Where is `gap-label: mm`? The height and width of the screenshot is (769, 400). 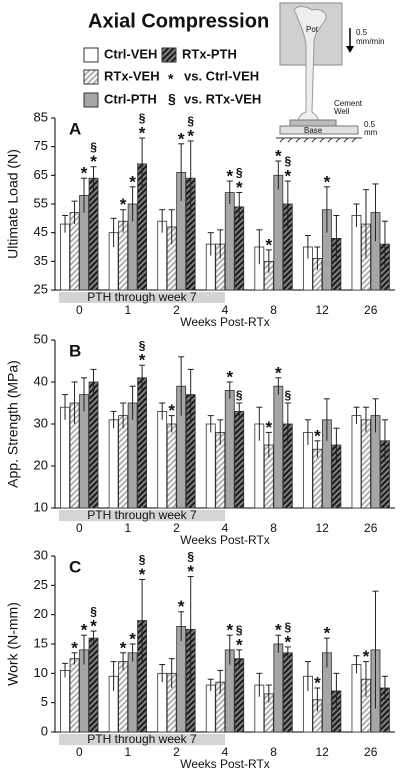
gap-label: mm is located at coordinates (371, 132).